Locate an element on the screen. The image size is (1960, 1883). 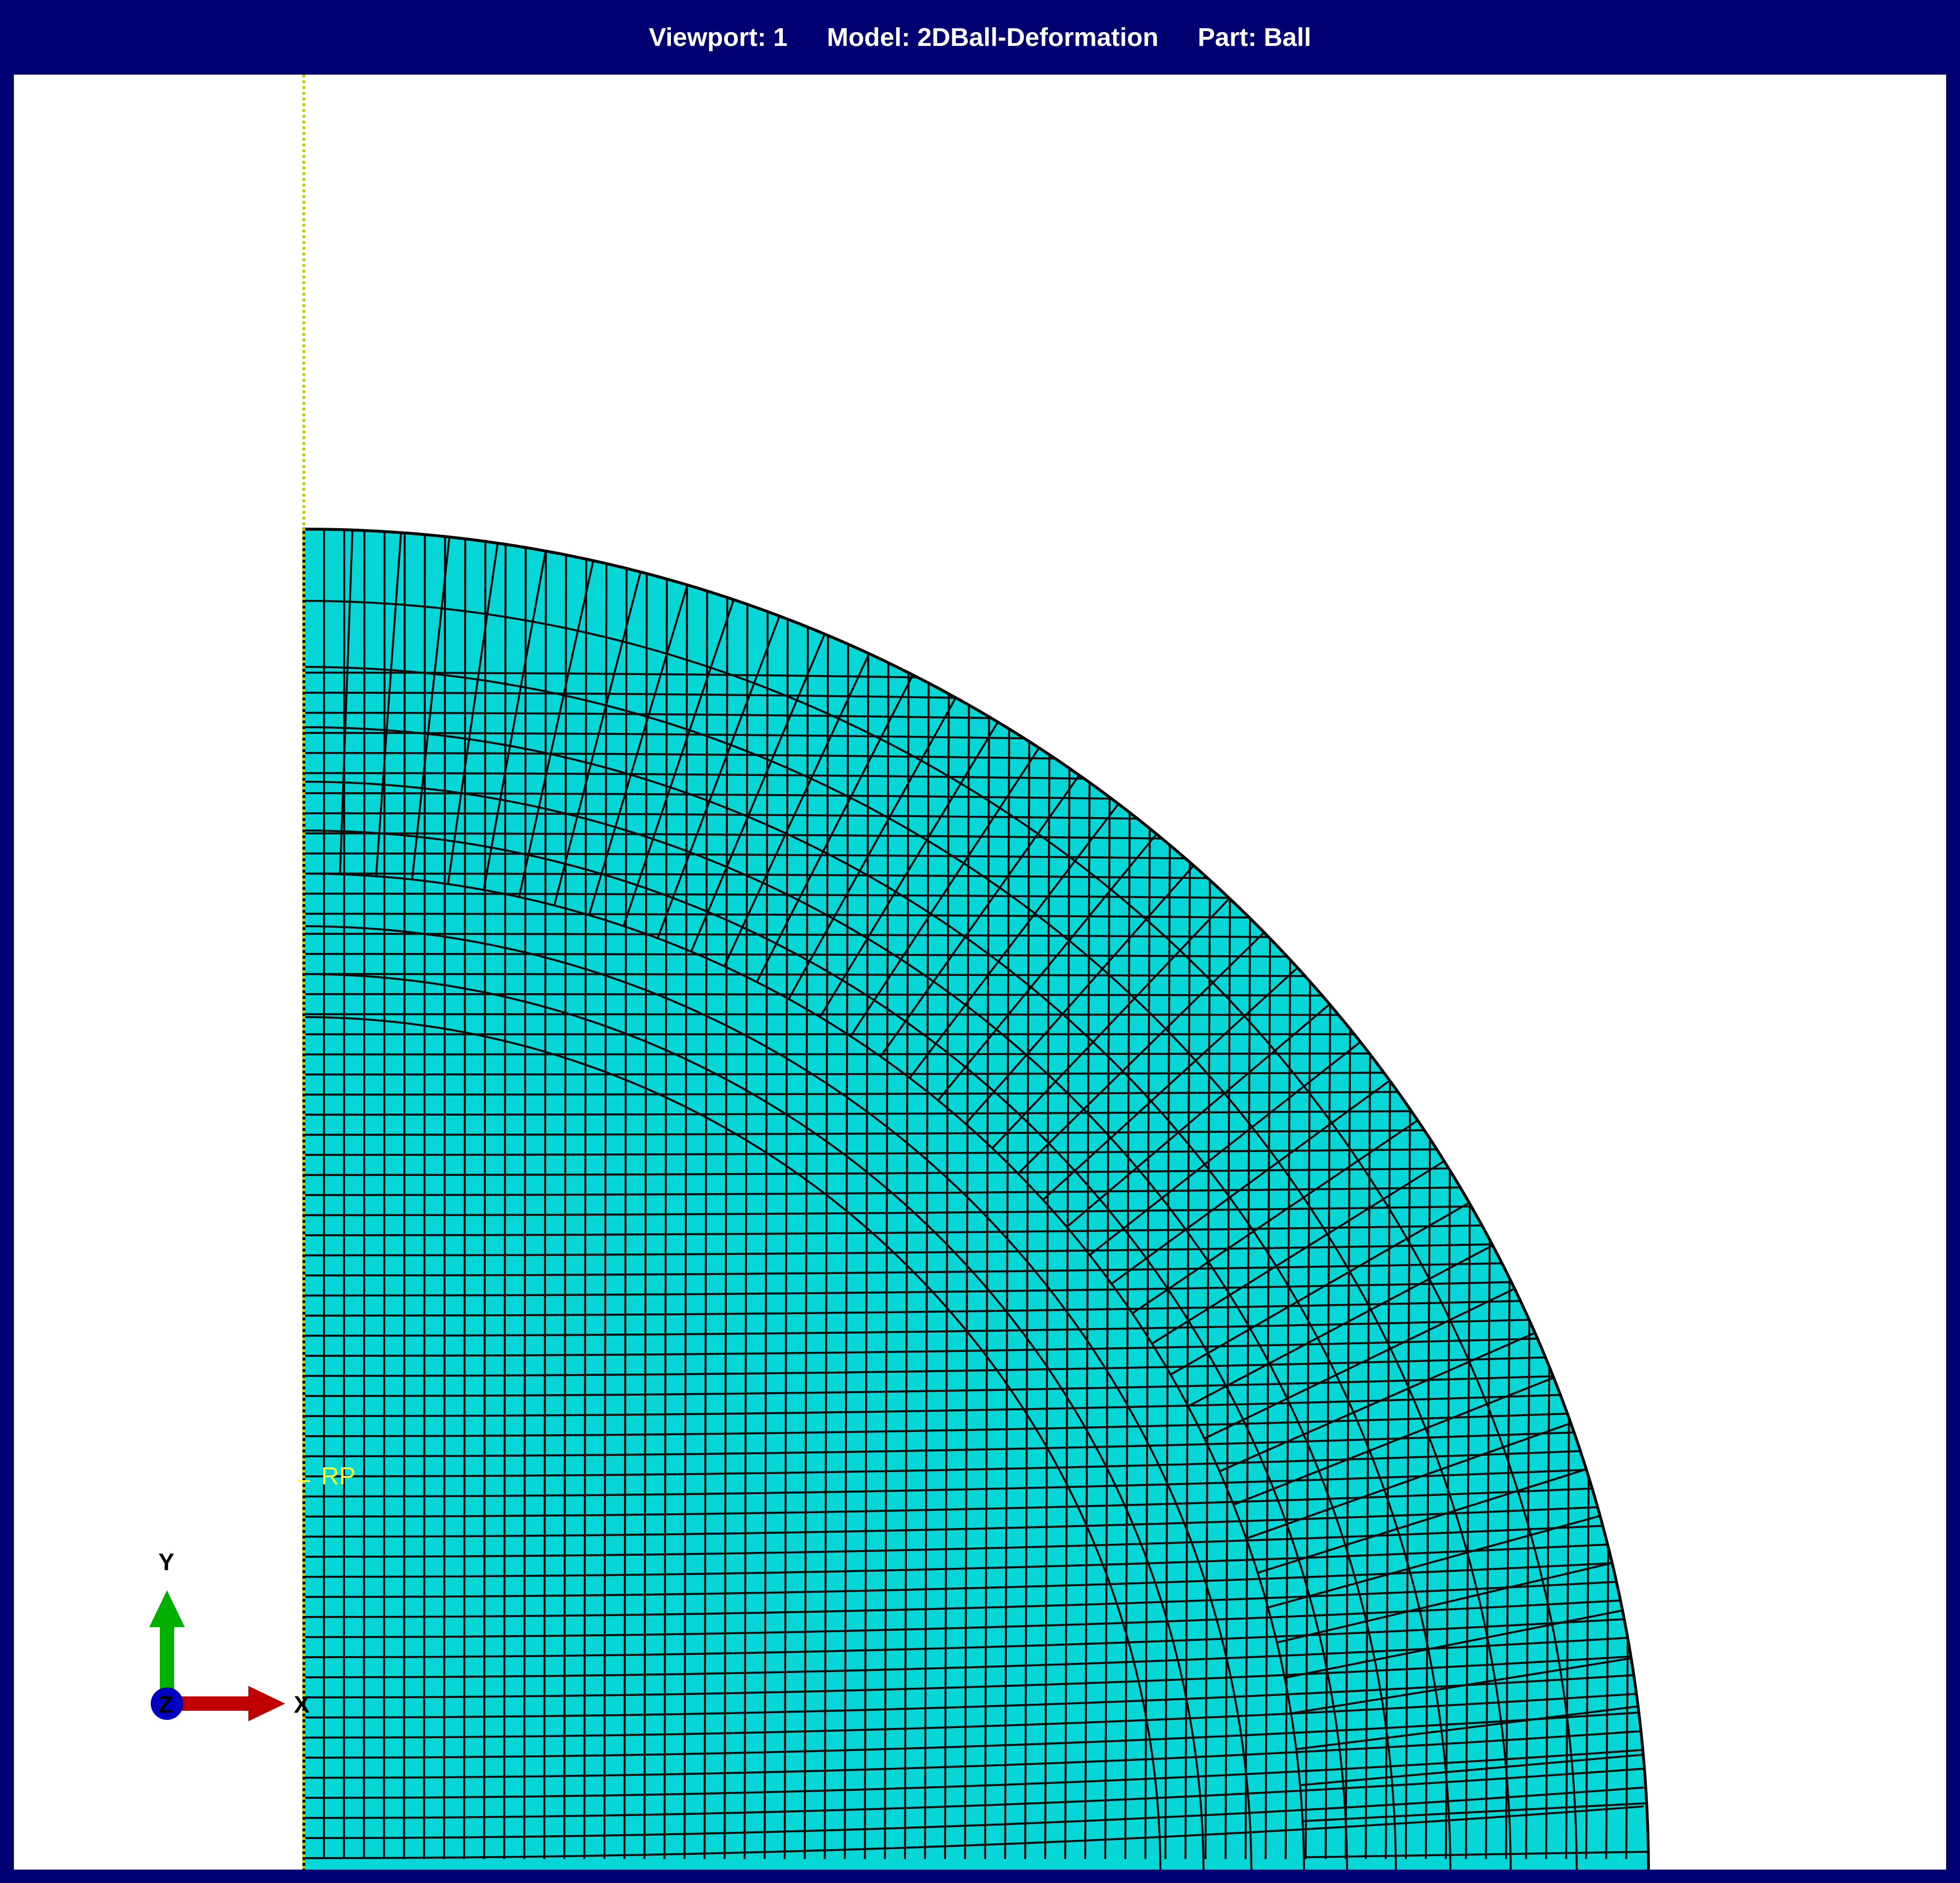
triad-y-arrow-head is located at coordinates (167, 1608).